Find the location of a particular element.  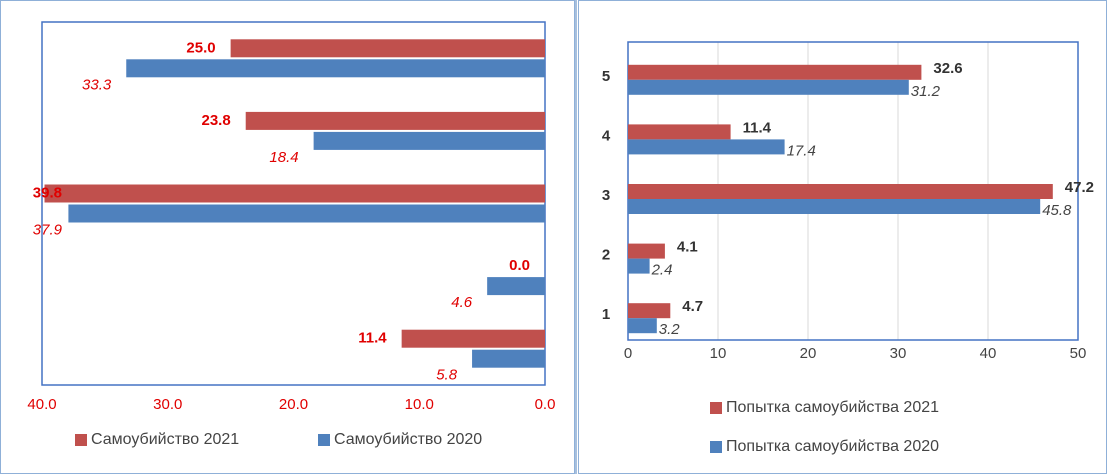

y-tick-label: 5 is located at coordinates (606, 76).